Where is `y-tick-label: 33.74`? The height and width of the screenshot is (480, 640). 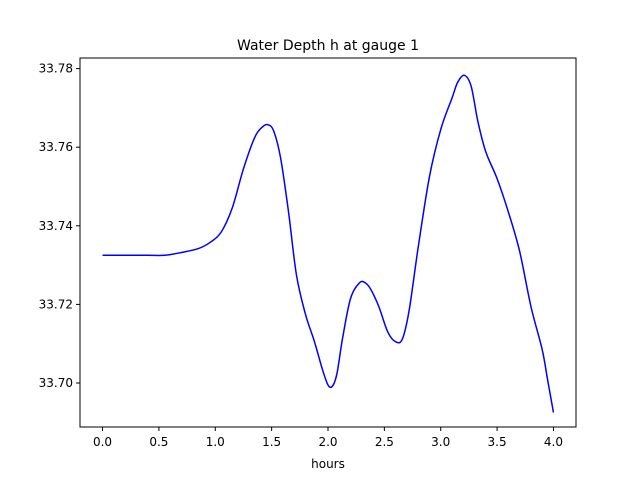
y-tick-label: 33.74 is located at coordinates (56, 226).